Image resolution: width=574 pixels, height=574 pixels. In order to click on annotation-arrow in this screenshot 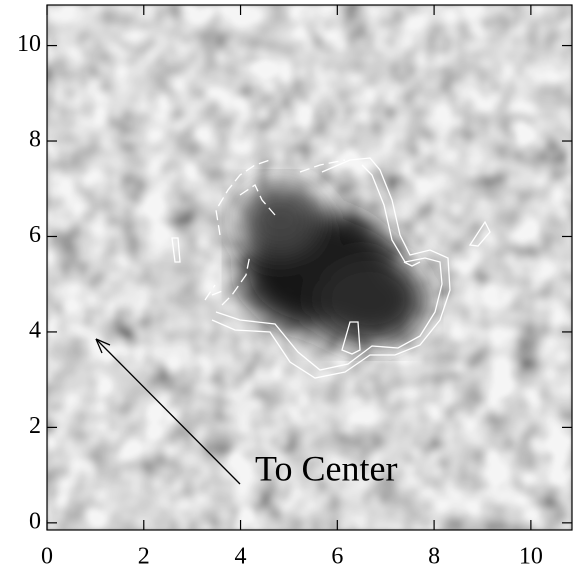, I will do `click(168, 411)`.